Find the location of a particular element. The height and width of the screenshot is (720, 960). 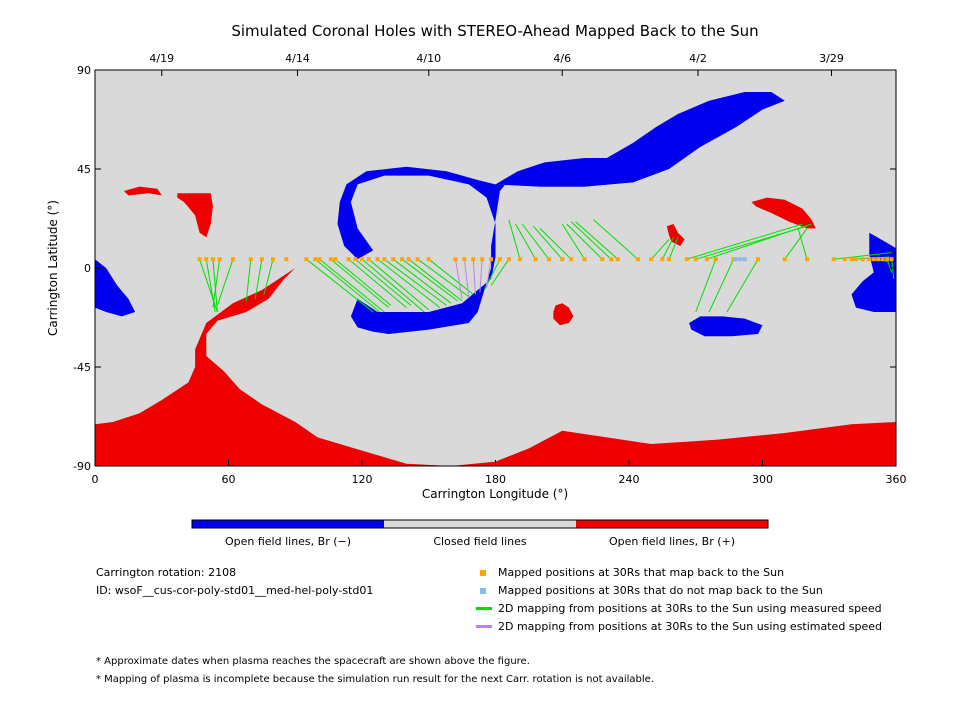

colorbar-label-negative: Open field lines, Br (−) is located at coordinates (288, 541).